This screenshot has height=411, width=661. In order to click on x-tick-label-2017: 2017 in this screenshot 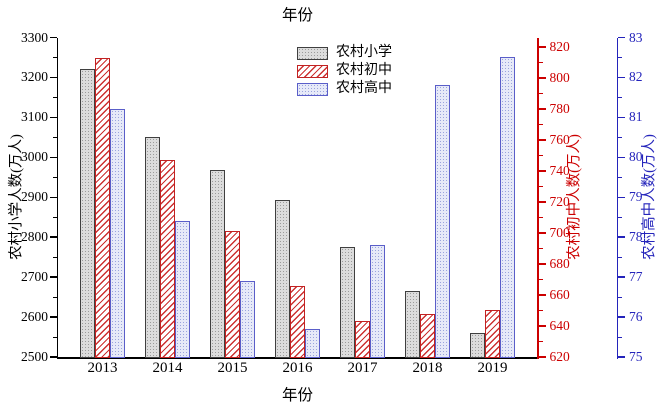, I will do `click(362, 368)`.